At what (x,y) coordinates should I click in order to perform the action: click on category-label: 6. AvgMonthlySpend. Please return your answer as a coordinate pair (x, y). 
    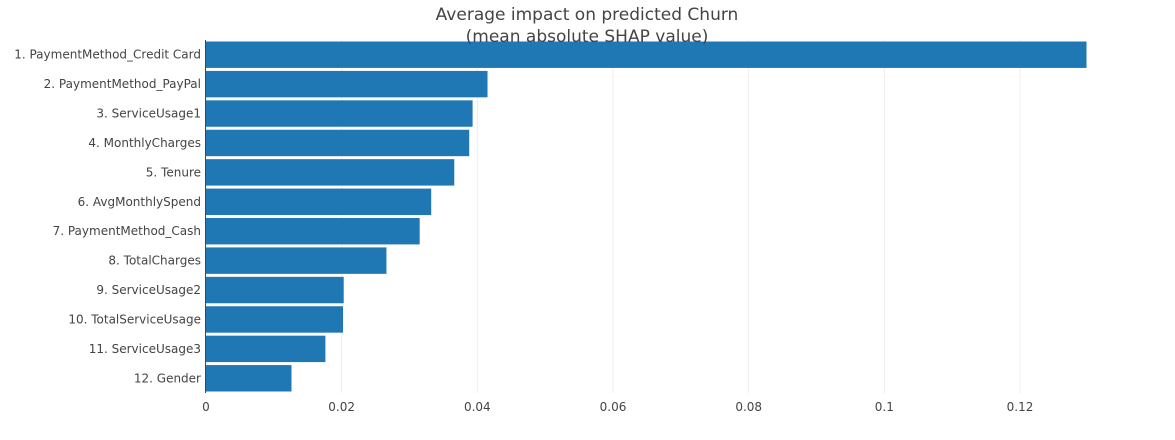
    Looking at the image, I should click on (139, 202).